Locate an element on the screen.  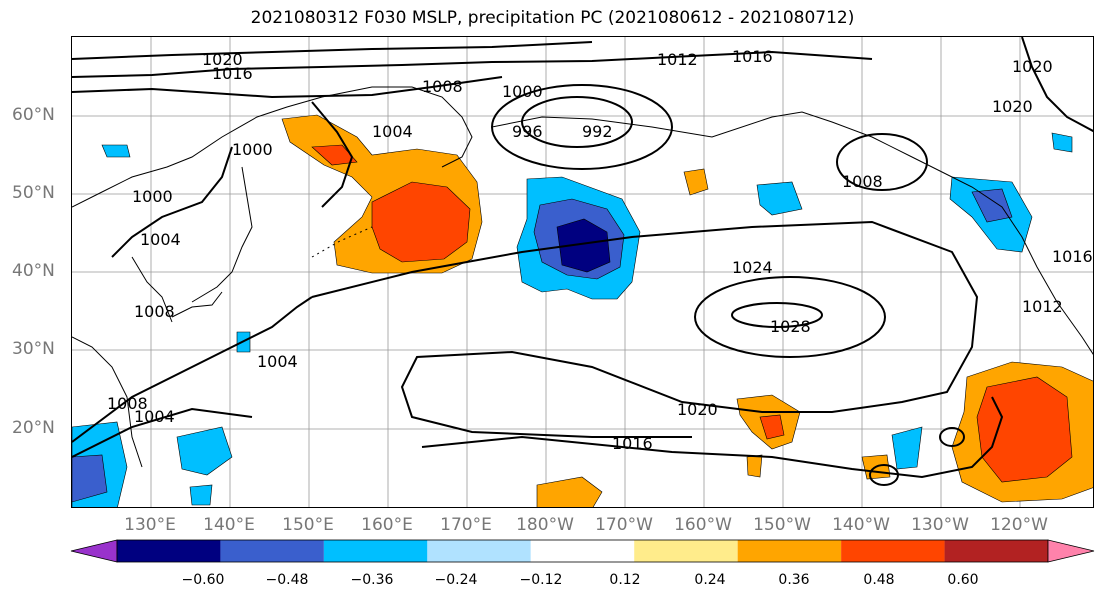
lon-label-130w: 130°W is located at coordinates (940, 525).